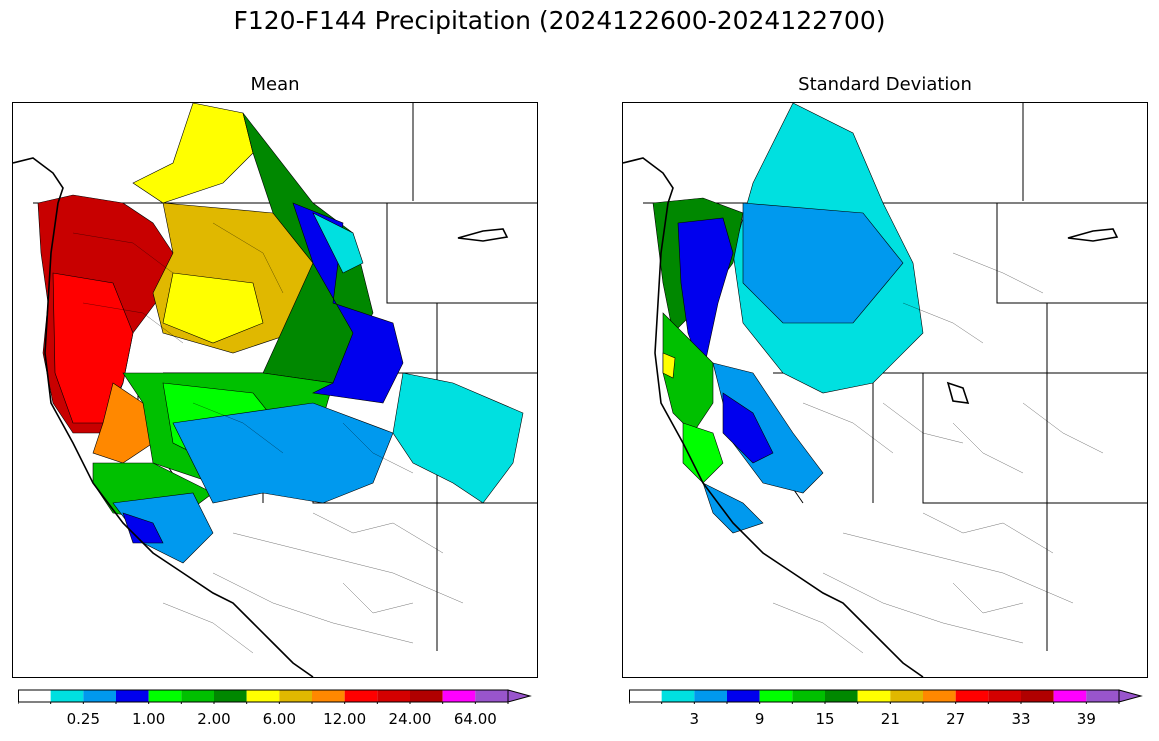 The height and width of the screenshot is (741, 1159). What do you see at coordinates (1086, 719) in the screenshot?
I see `colorbar-tick-label: 39` at bounding box center [1086, 719].